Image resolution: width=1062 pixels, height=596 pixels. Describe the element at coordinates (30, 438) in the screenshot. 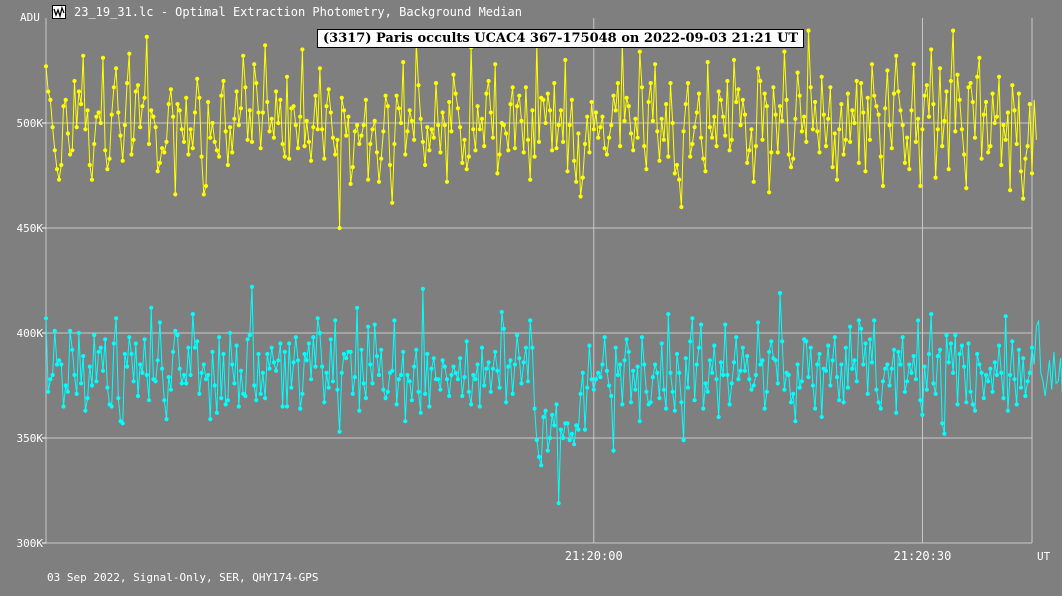

I see `y-tick-label: 350K` at that location.